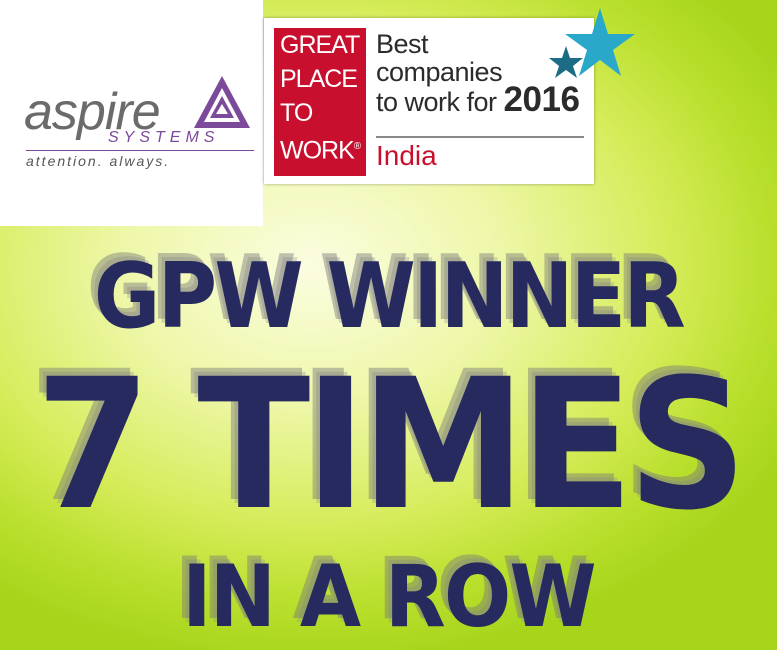 Image resolution: width=777 pixels, height=664 pixels. Describe the element at coordinates (541, 99) in the screenshot. I see `badge-year: 2016` at that location.